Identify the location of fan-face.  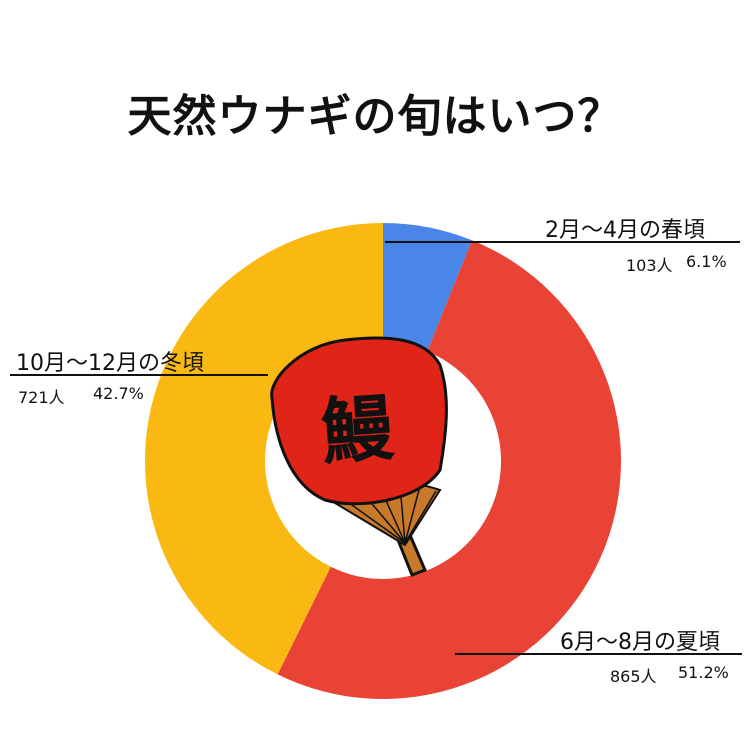
(359, 421).